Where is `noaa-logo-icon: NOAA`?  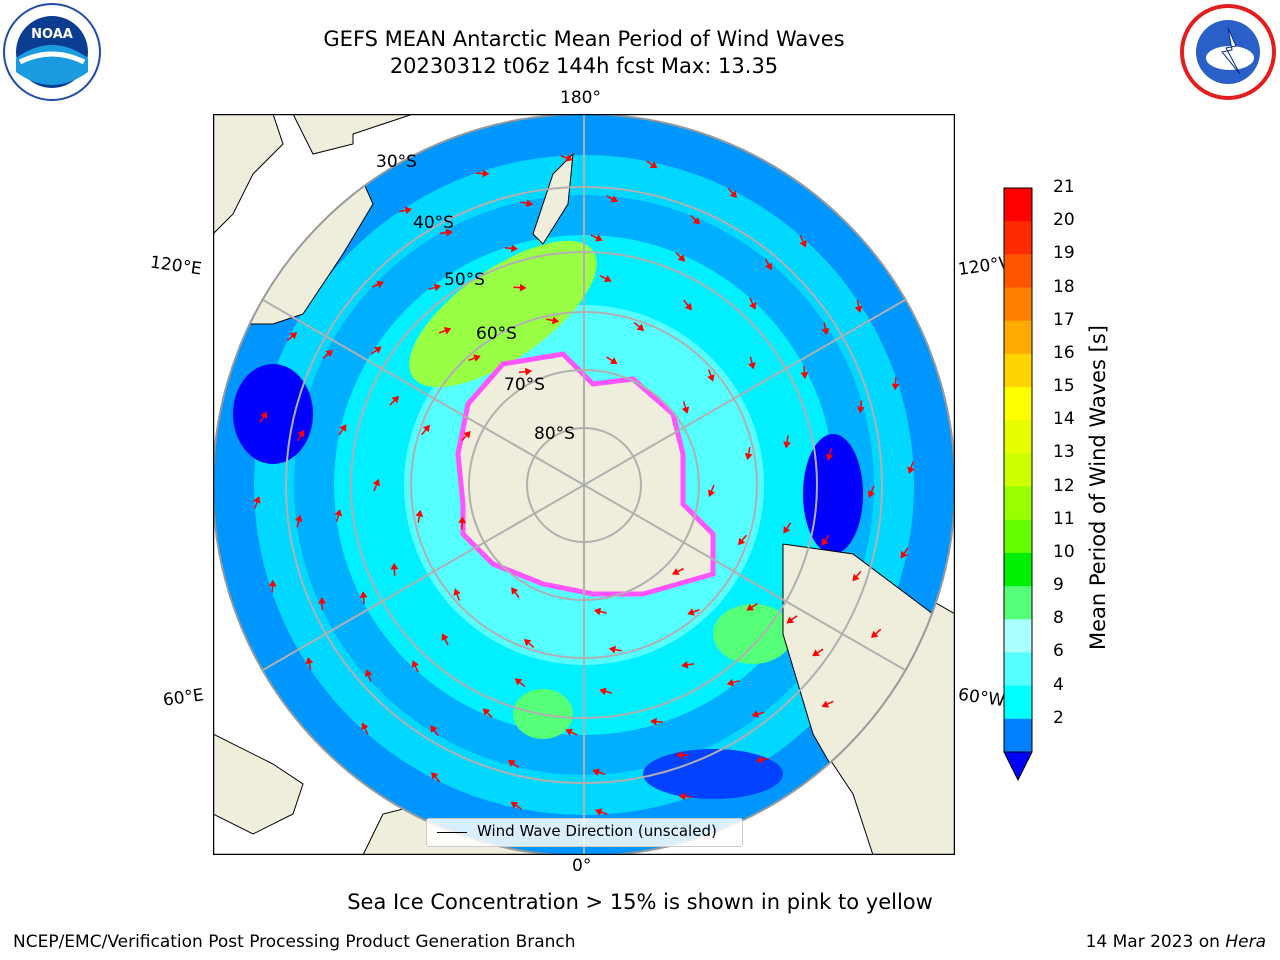 noaa-logo-icon: NOAA is located at coordinates (52, 52).